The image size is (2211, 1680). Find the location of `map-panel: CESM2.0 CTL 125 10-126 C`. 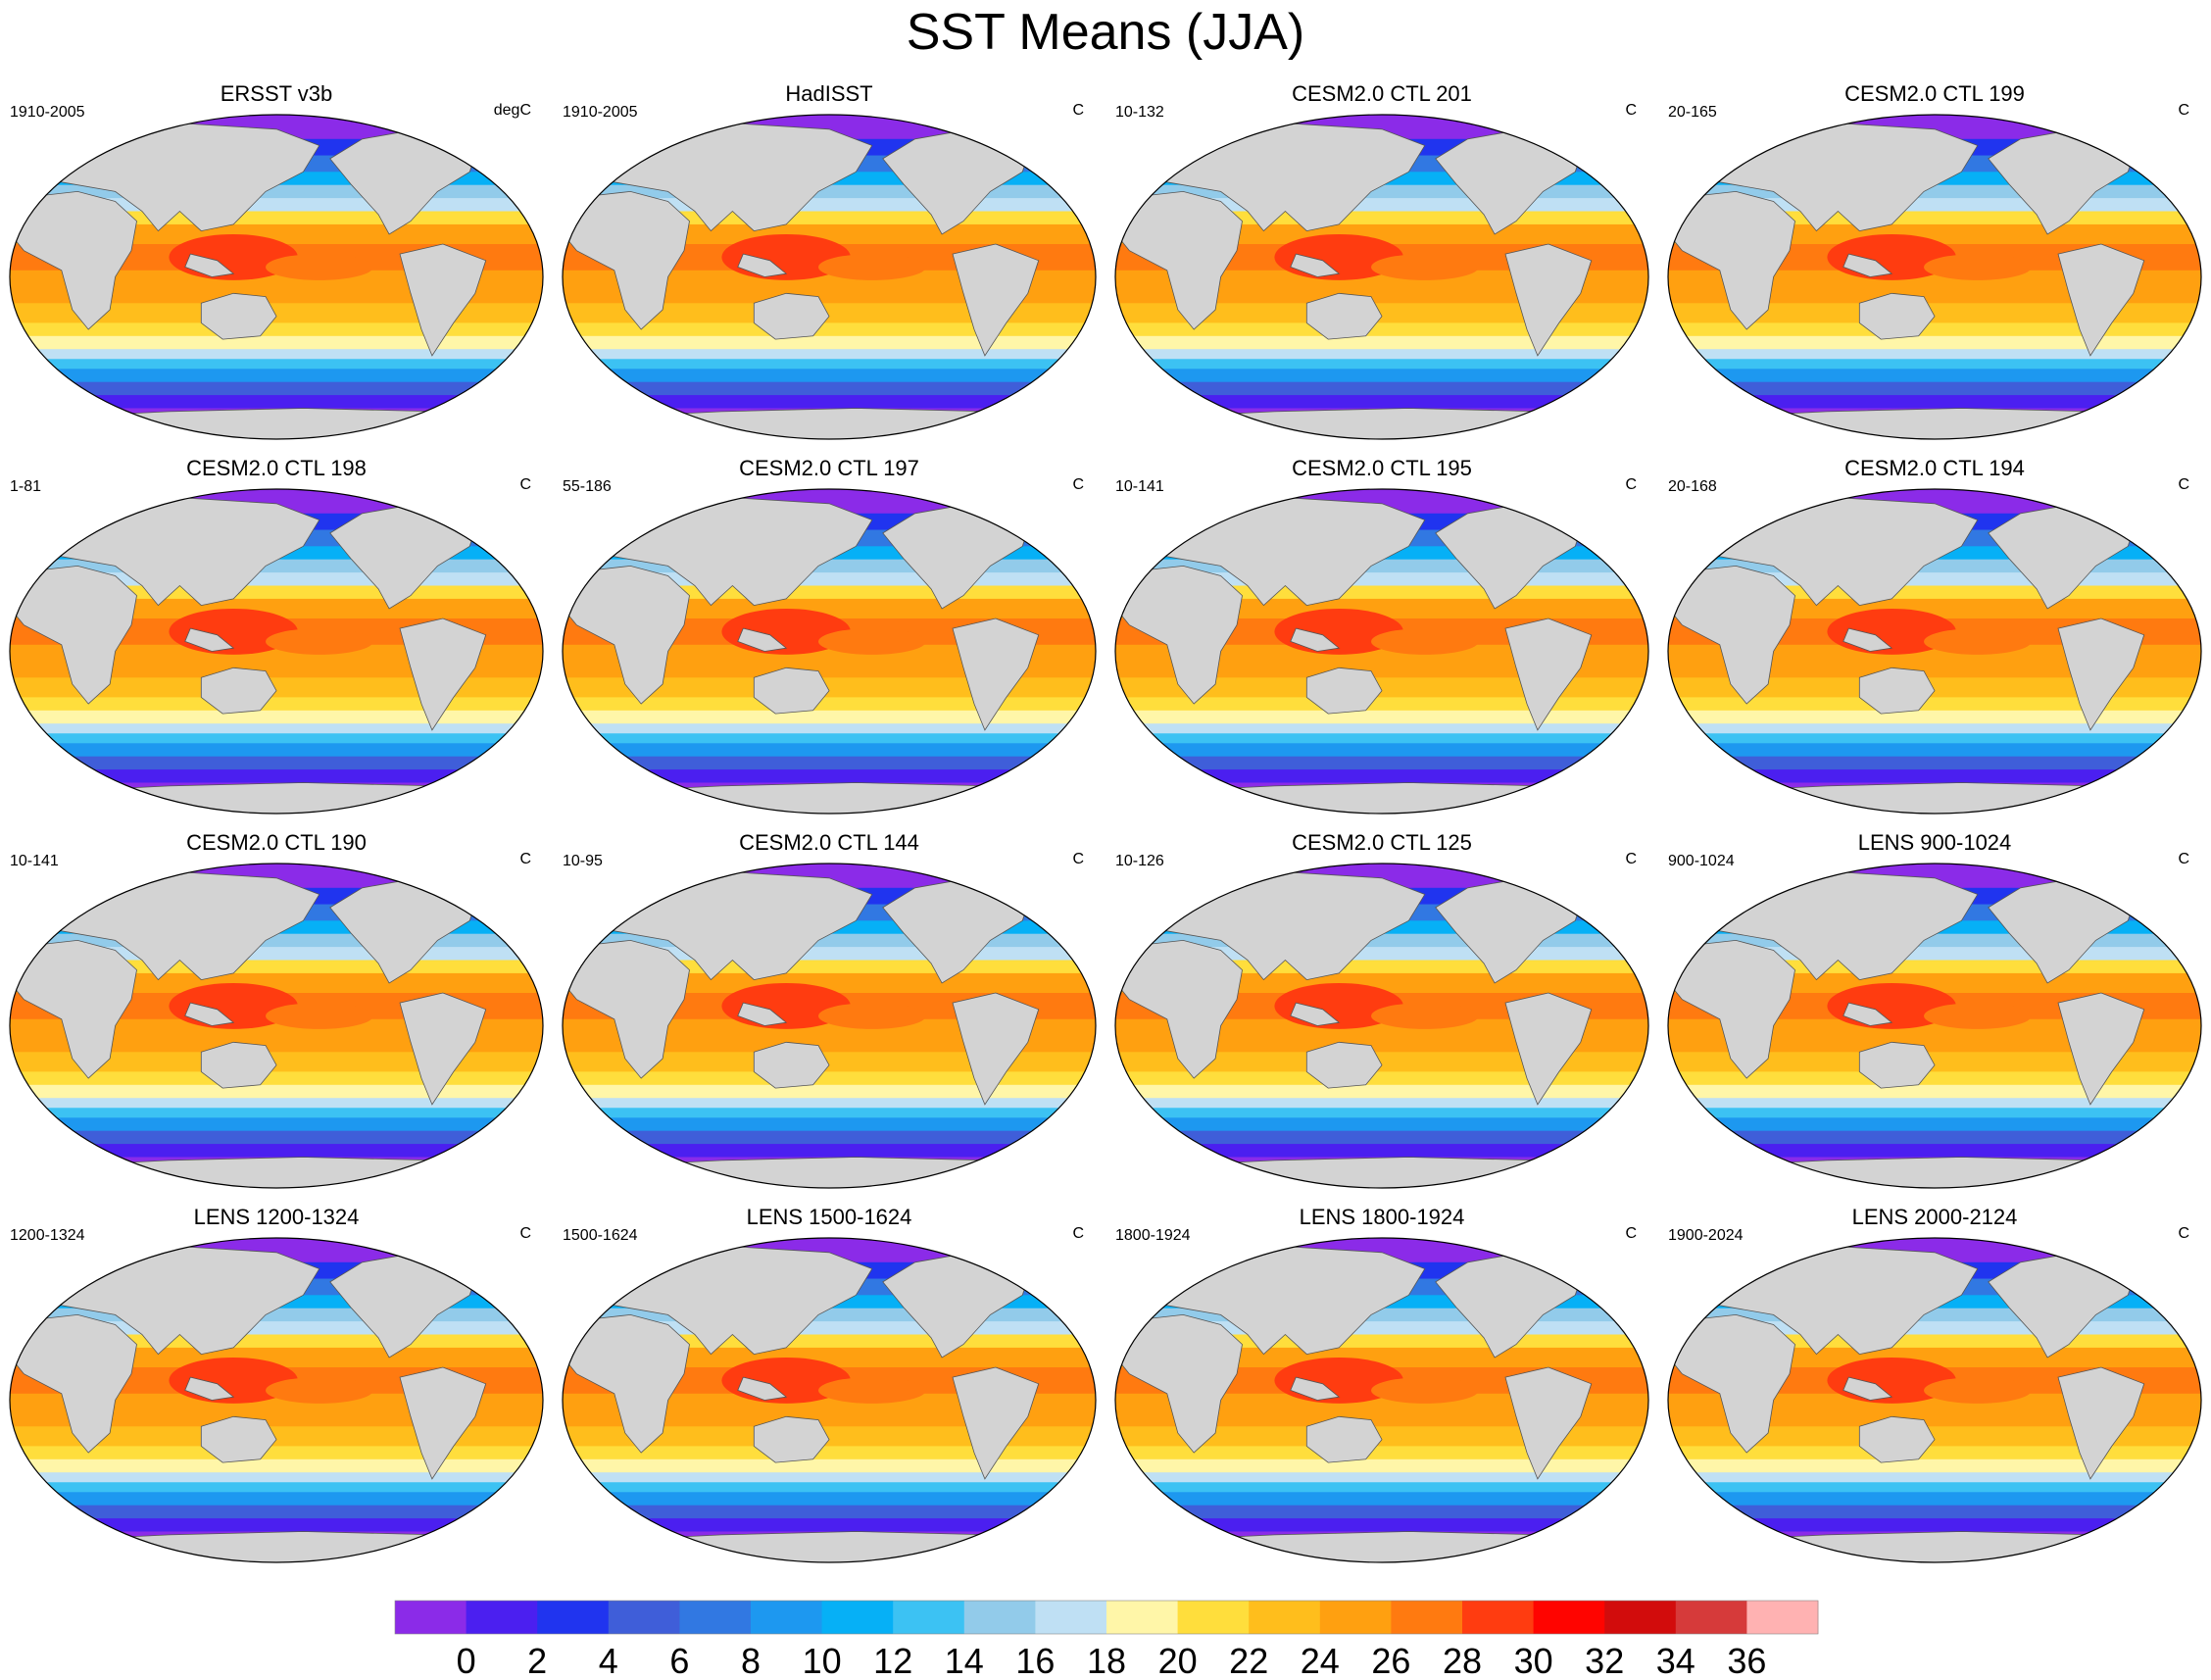

map-panel: CESM2.0 CTL 125 10-126 C is located at coordinates (1382, 1008).